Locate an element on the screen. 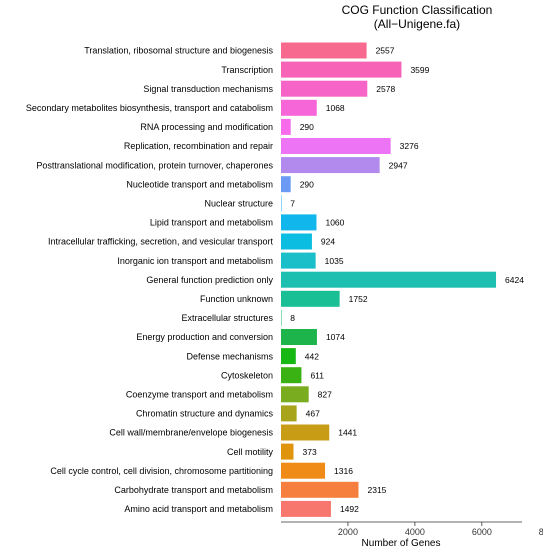  category-label: Nuclear structure is located at coordinates (238, 204).